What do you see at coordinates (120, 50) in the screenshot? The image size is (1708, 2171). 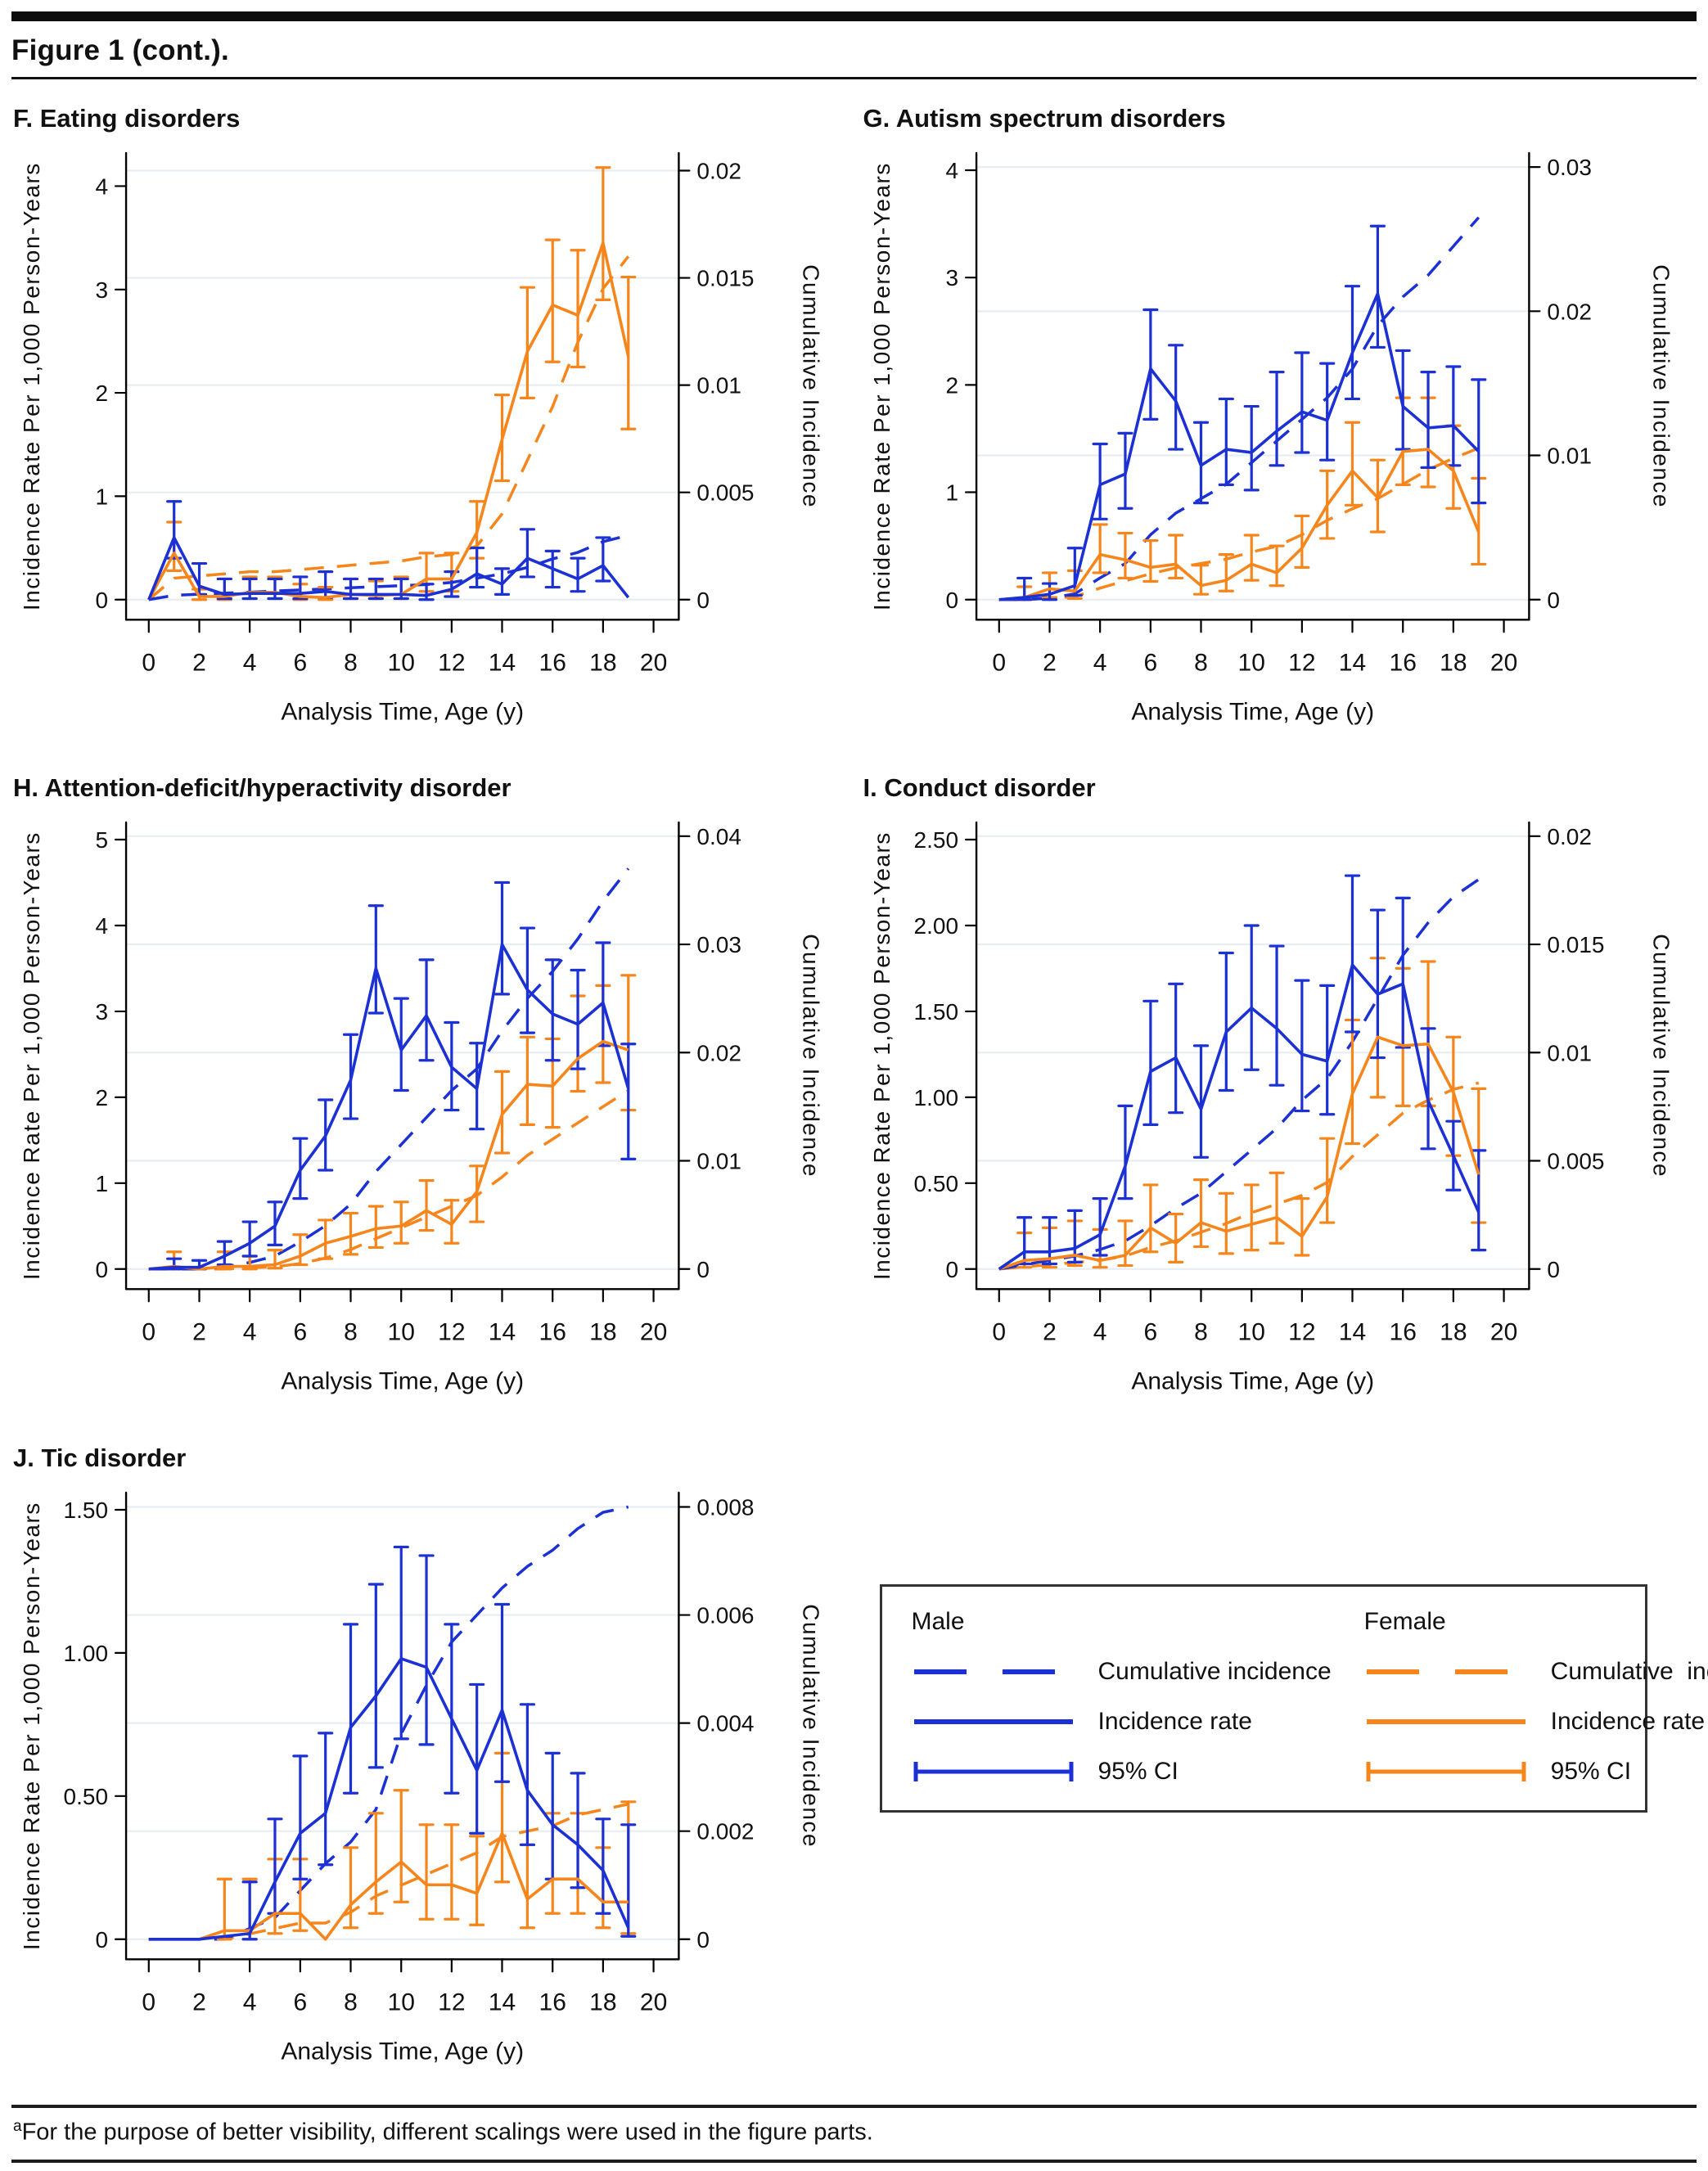 I see `figure-title: Figure 1 (cont.).` at bounding box center [120, 50].